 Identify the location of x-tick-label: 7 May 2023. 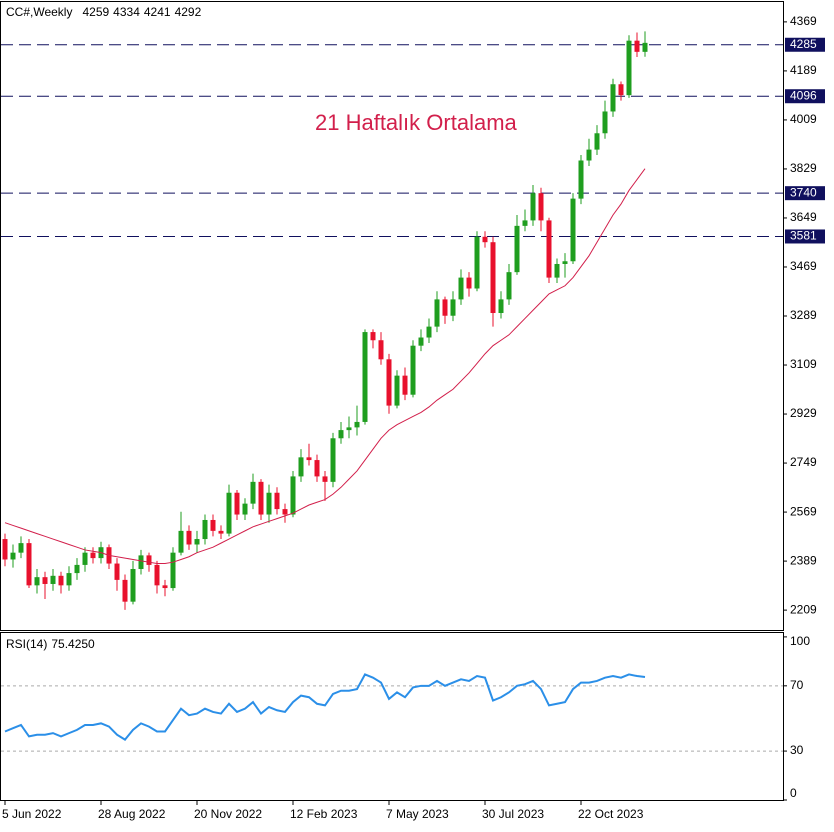
(417, 814).